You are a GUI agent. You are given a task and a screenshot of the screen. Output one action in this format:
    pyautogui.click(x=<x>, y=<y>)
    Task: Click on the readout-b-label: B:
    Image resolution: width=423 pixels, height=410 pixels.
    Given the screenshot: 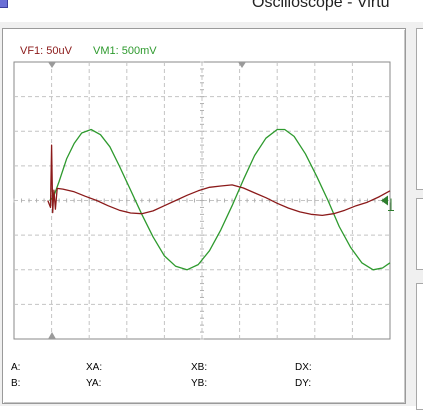 What is the action you would take?
    pyautogui.click(x=16, y=383)
    